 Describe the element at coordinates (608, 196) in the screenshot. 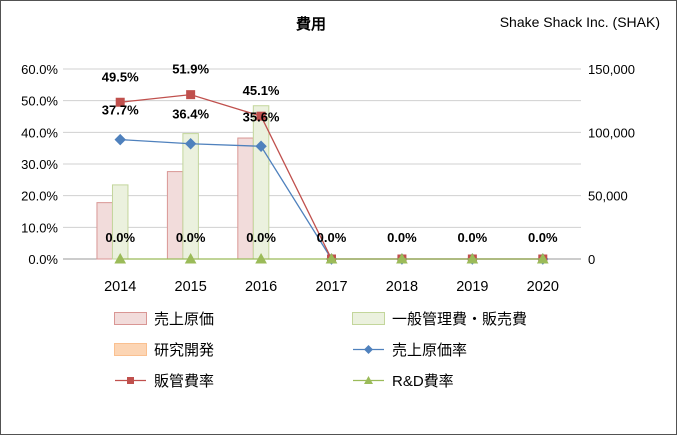

I see `svg-text: 50,000` at that location.